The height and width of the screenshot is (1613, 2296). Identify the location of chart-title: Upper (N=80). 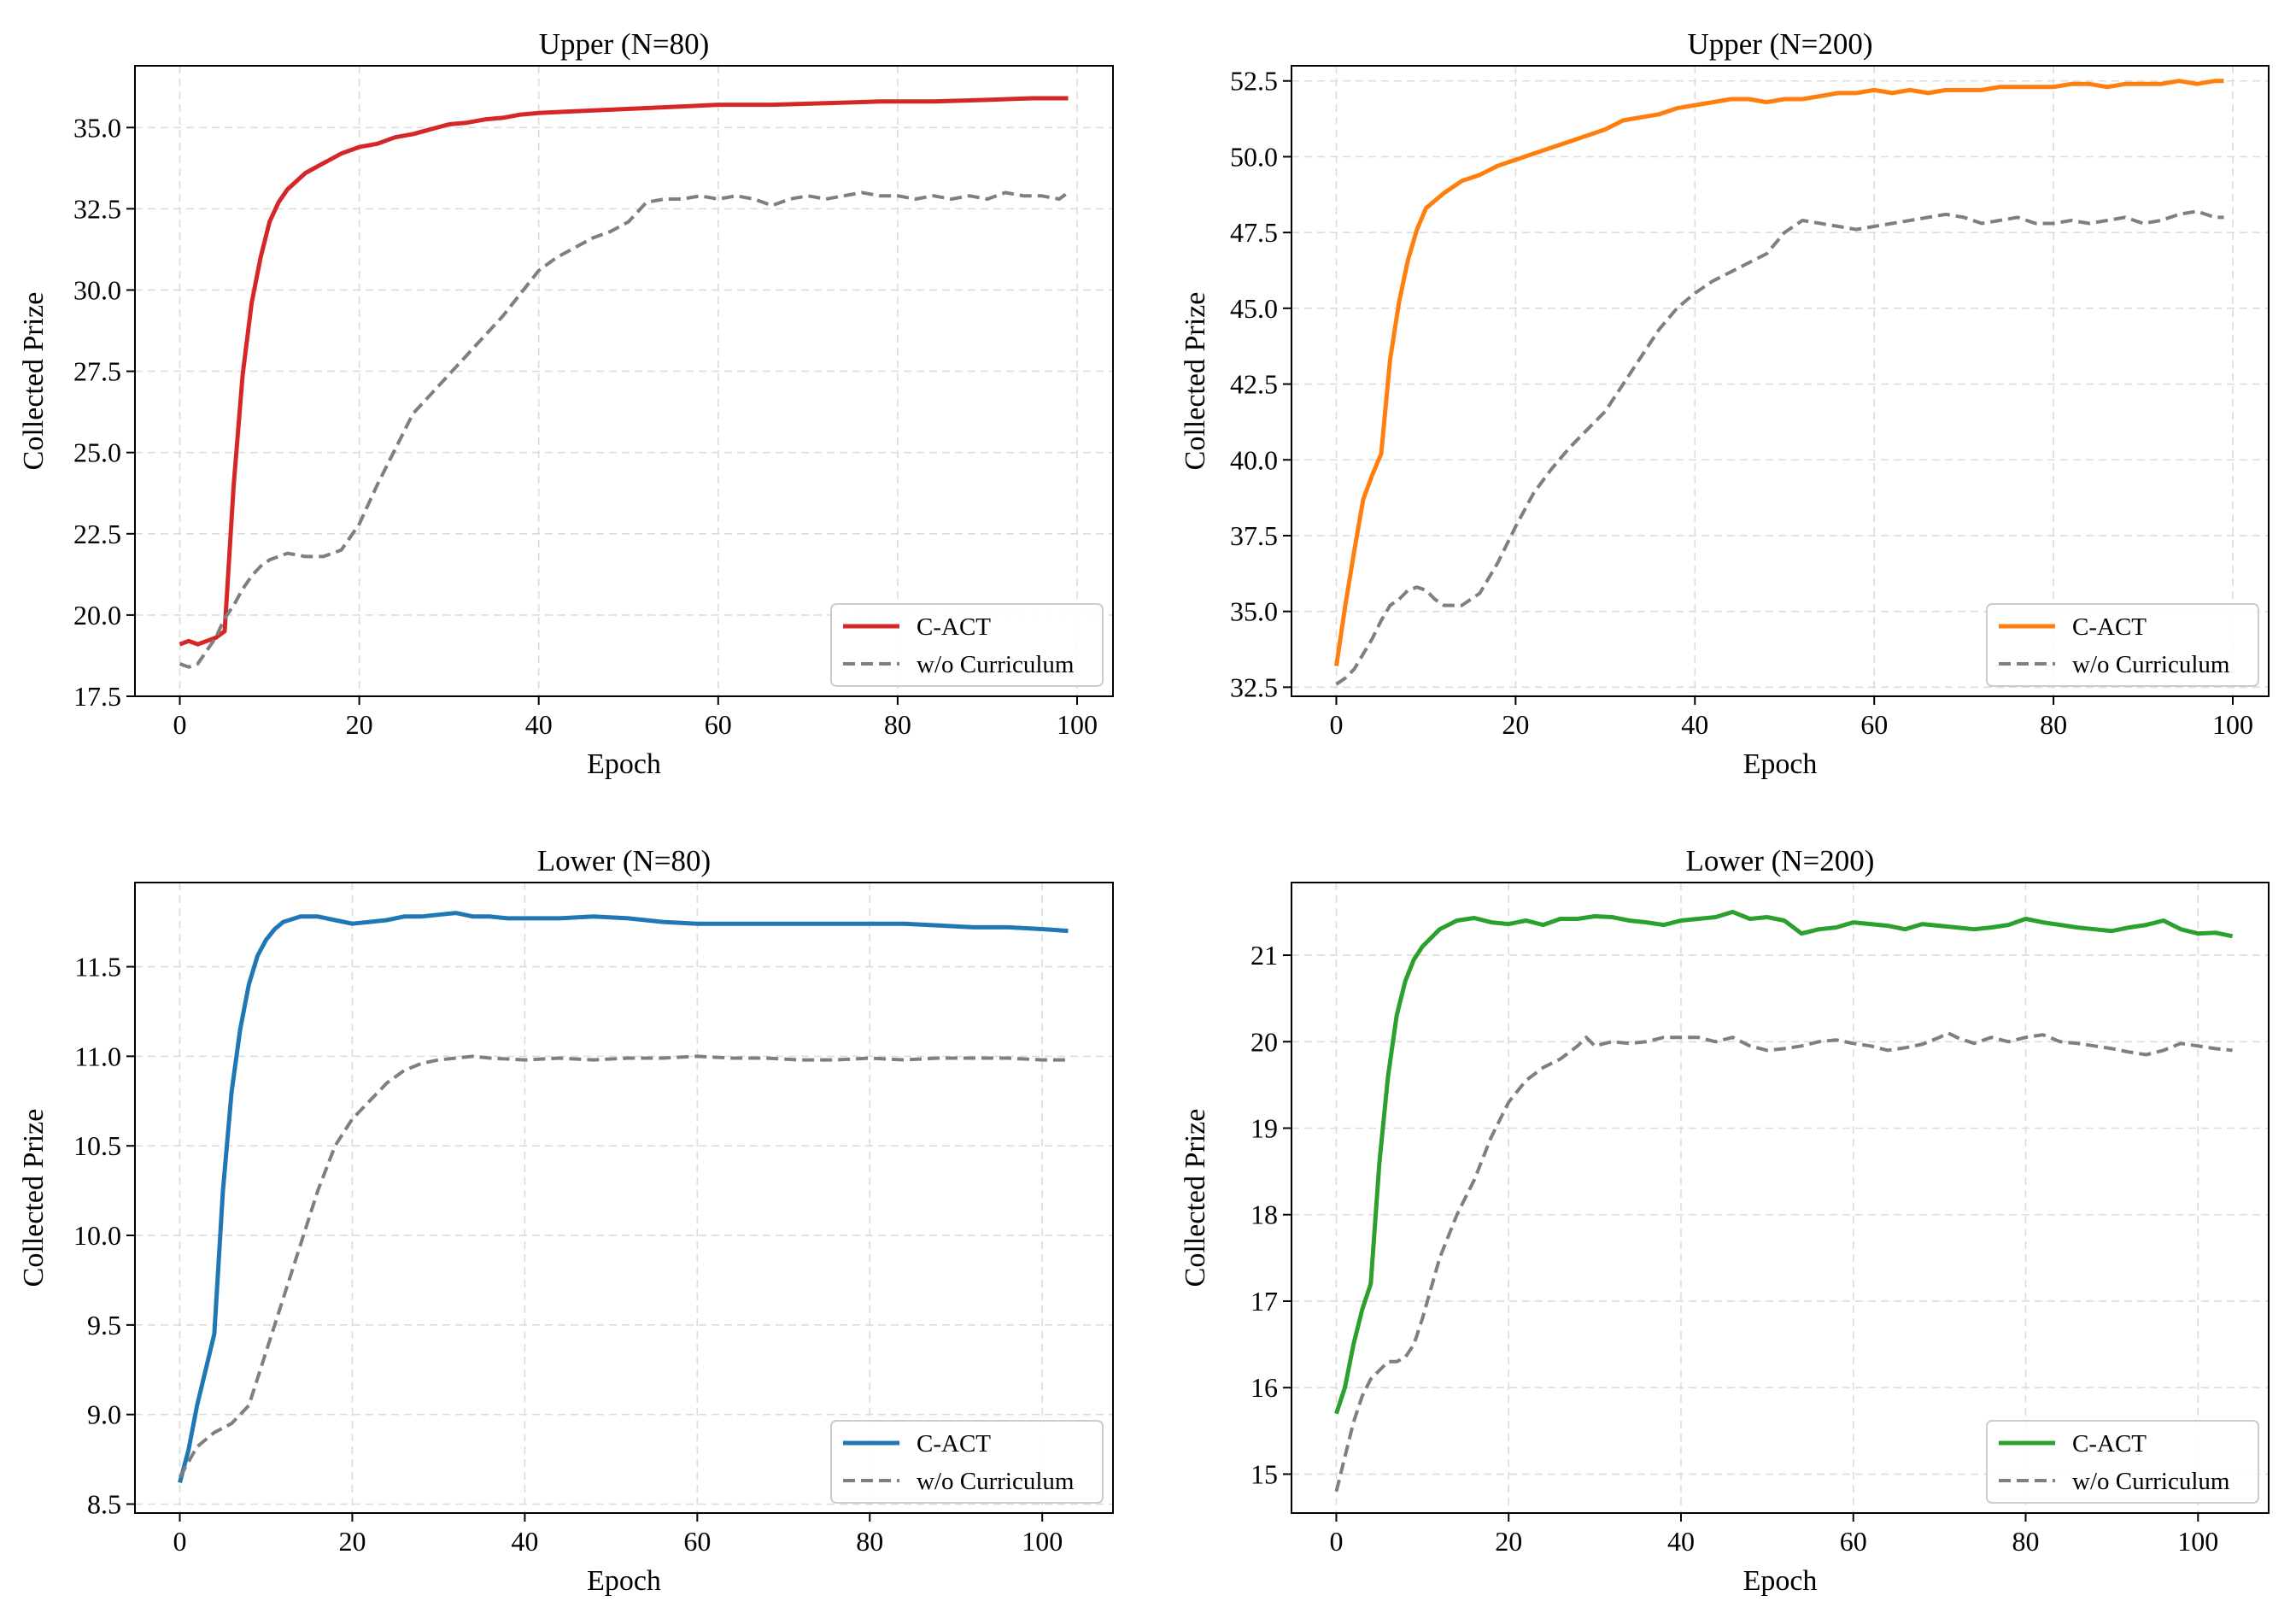
(624, 44).